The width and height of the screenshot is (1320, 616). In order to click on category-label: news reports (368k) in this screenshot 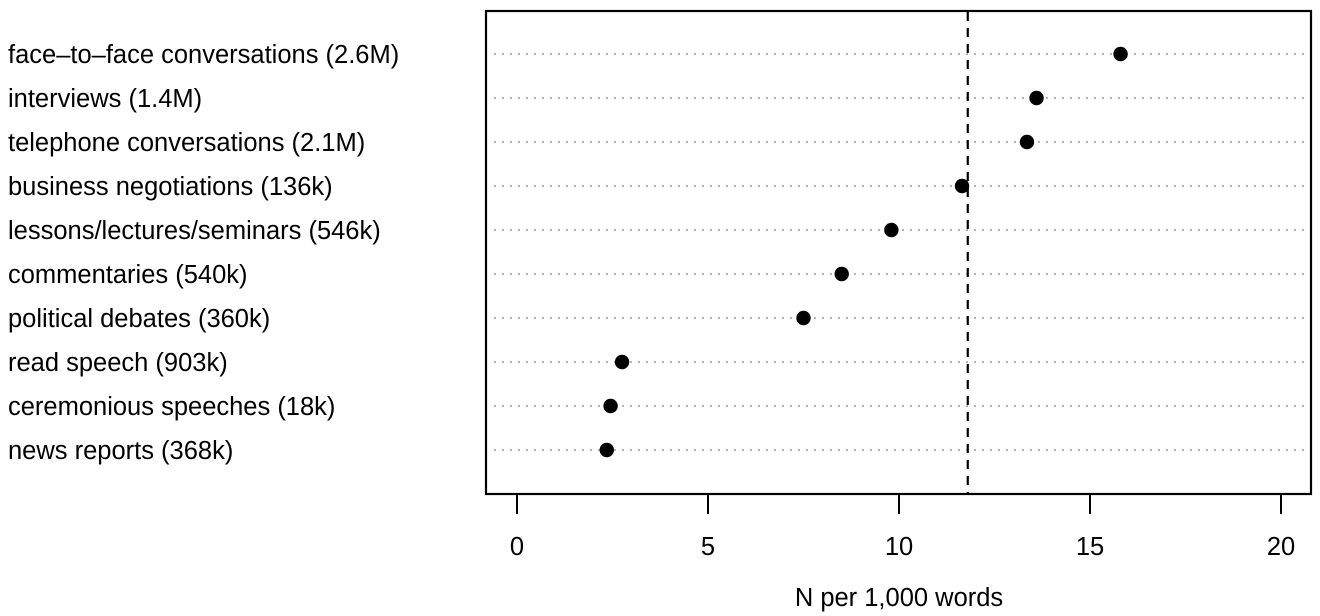, I will do `click(120, 451)`.